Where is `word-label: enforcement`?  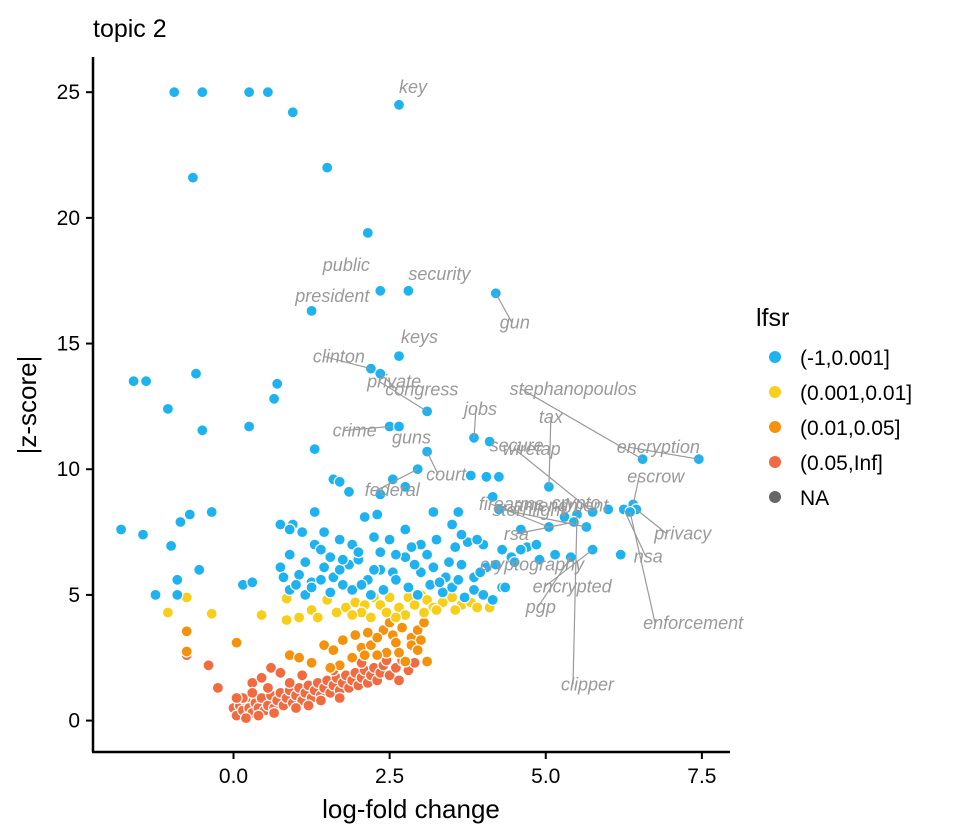
word-label: enforcement is located at coordinates (693, 623).